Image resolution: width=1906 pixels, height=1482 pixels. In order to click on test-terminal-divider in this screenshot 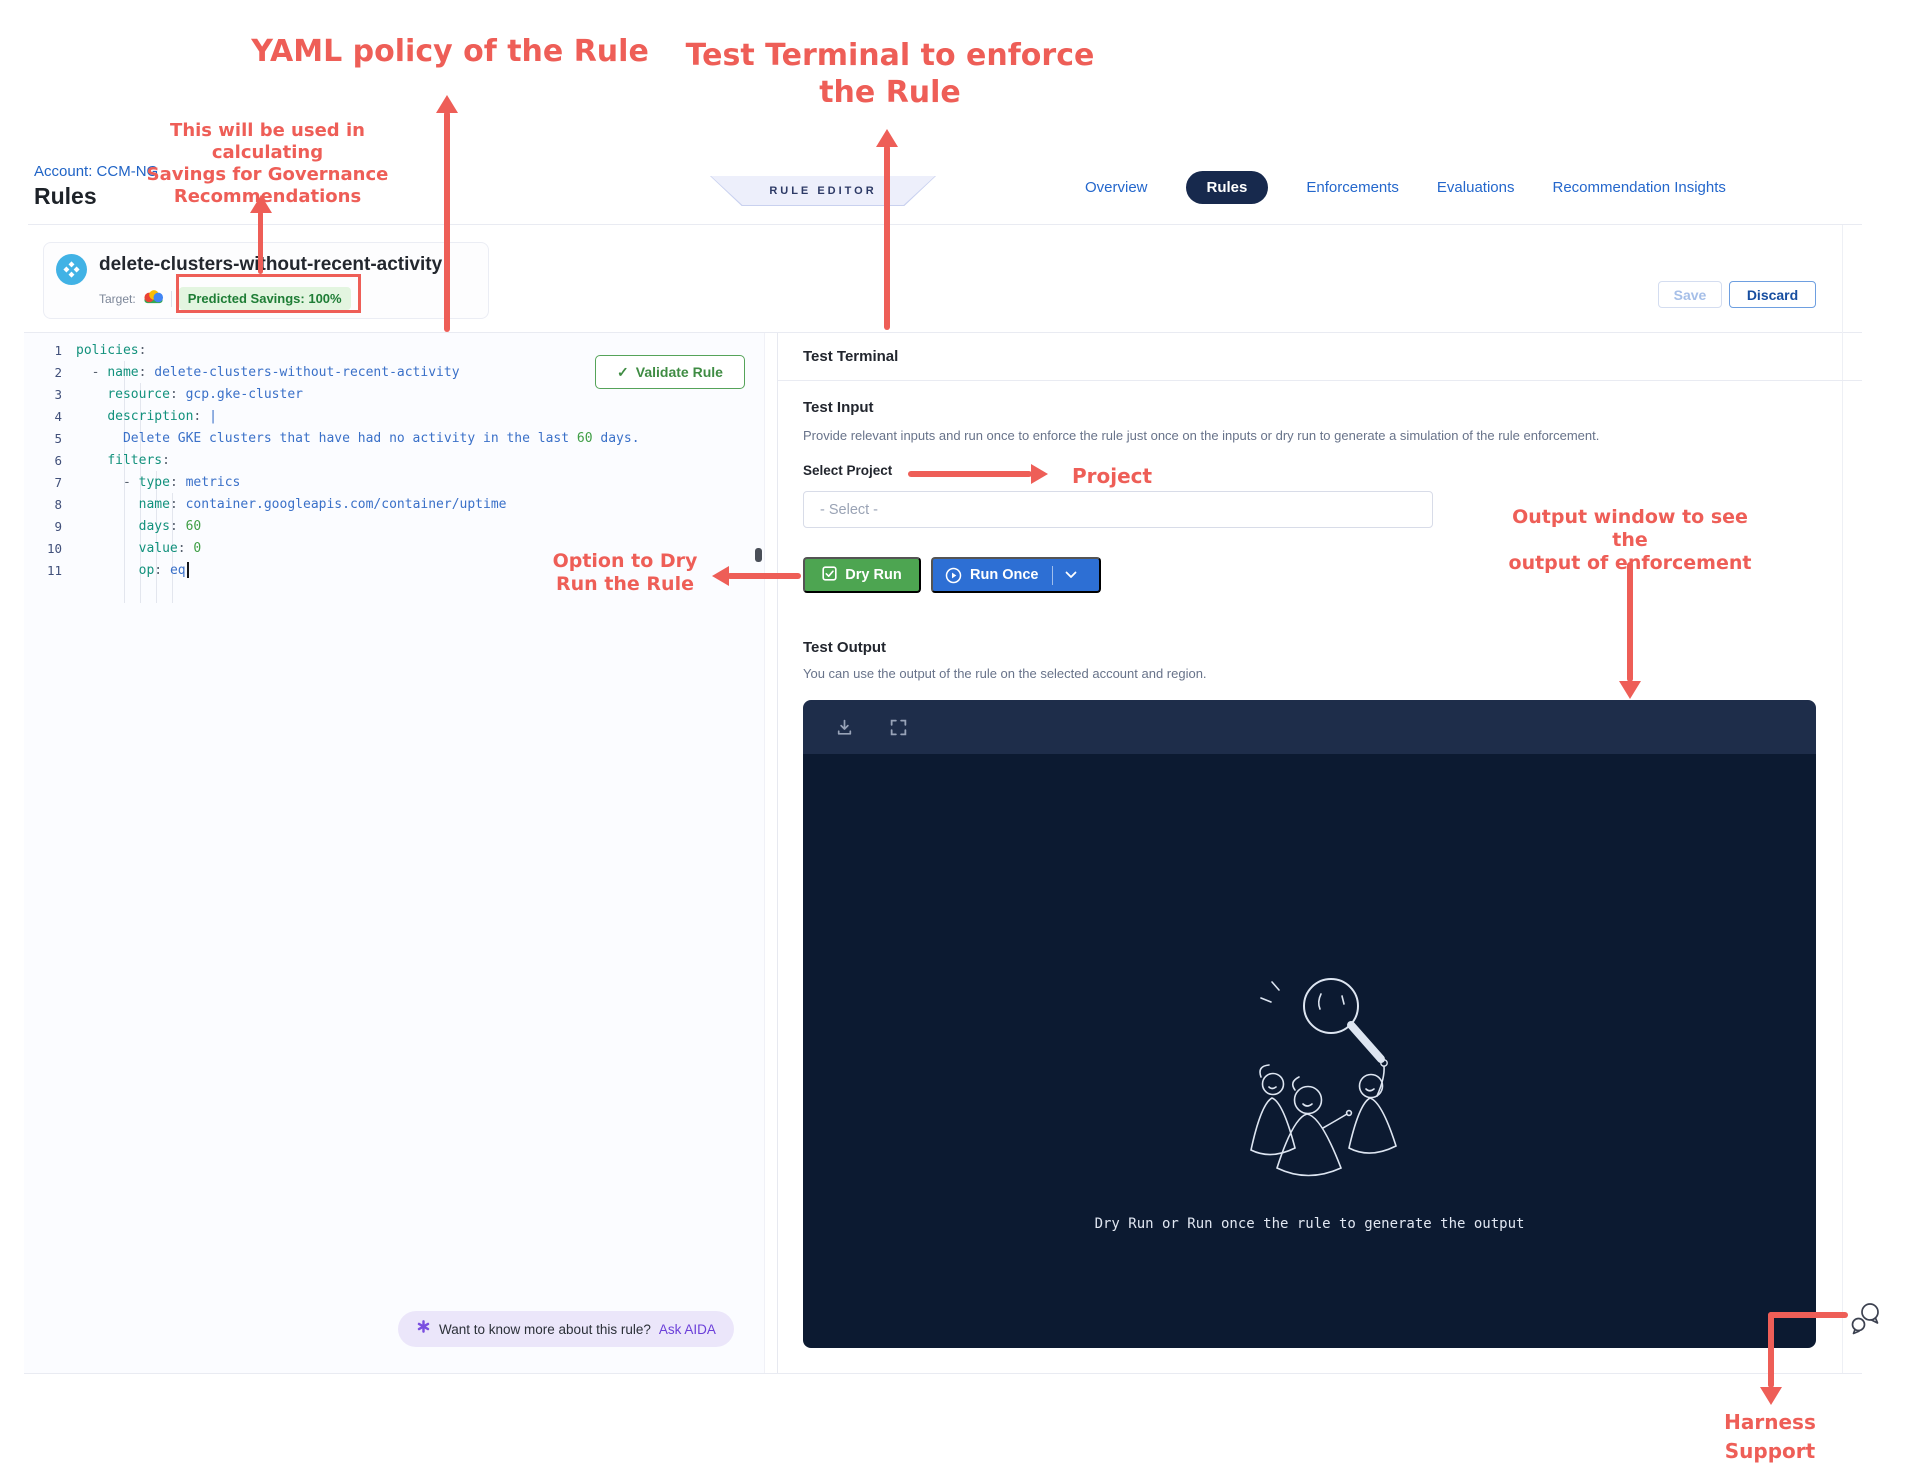, I will do `click(1320, 380)`.